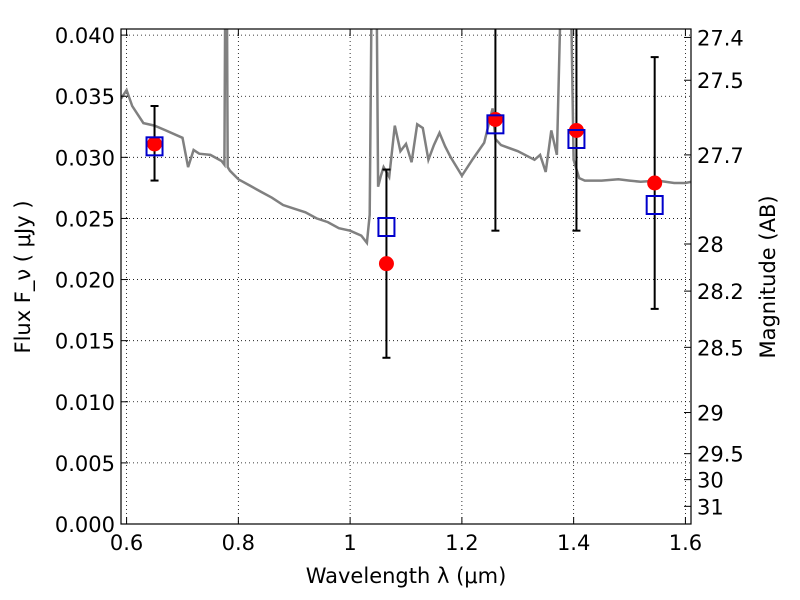 Image resolution: width=800 pixels, height=600 pixels. What do you see at coordinates (710, 414) in the screenshot?
I see `right-tick-label: 29` at bounding box center [710, 414].